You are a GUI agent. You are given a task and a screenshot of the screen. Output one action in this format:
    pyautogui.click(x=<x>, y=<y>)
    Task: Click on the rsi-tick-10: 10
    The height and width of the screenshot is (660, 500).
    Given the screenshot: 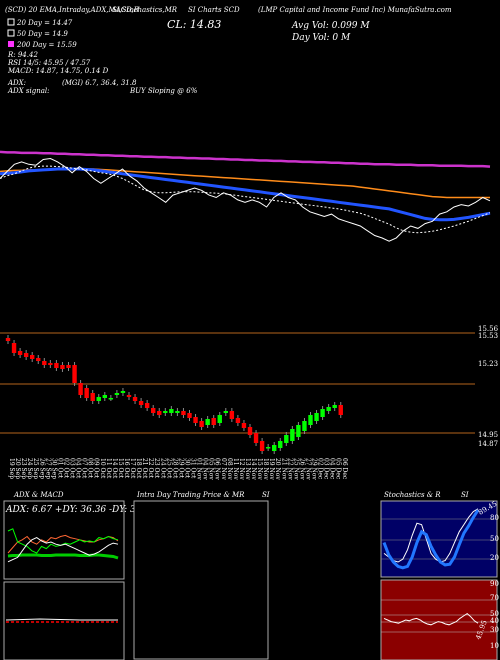 What is the action you would take?
    pyautogui.click(x=494, y=646)
    